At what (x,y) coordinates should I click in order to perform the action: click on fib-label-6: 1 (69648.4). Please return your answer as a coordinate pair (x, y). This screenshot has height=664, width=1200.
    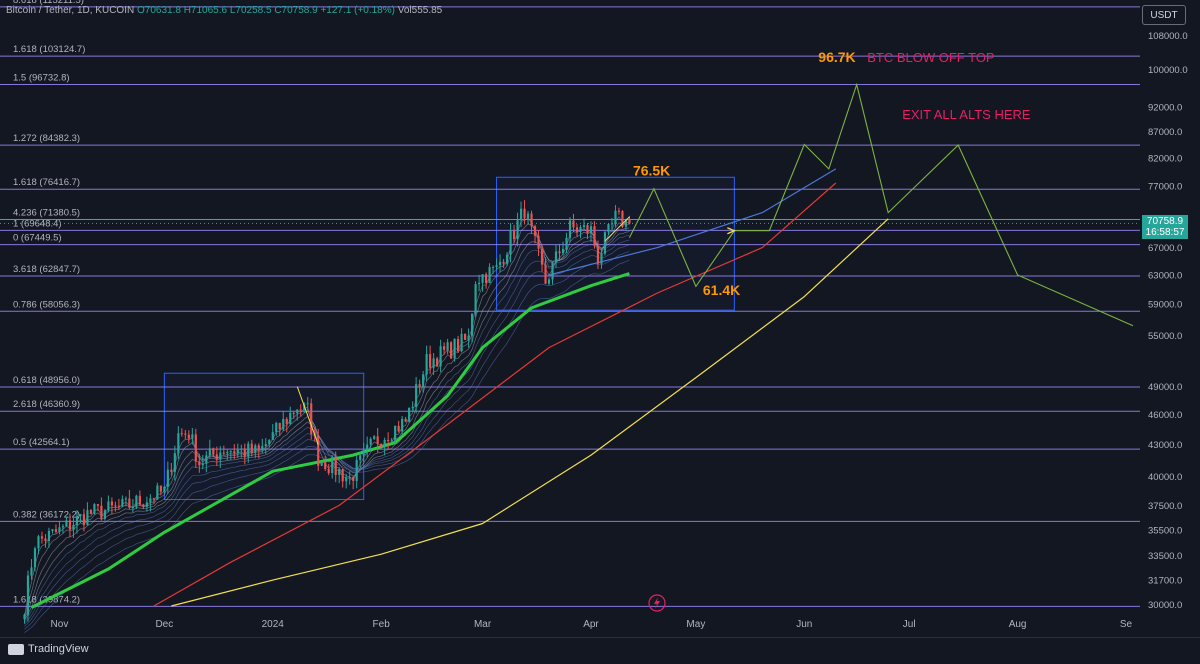
    Looking at the image, I should click on (37, 223).